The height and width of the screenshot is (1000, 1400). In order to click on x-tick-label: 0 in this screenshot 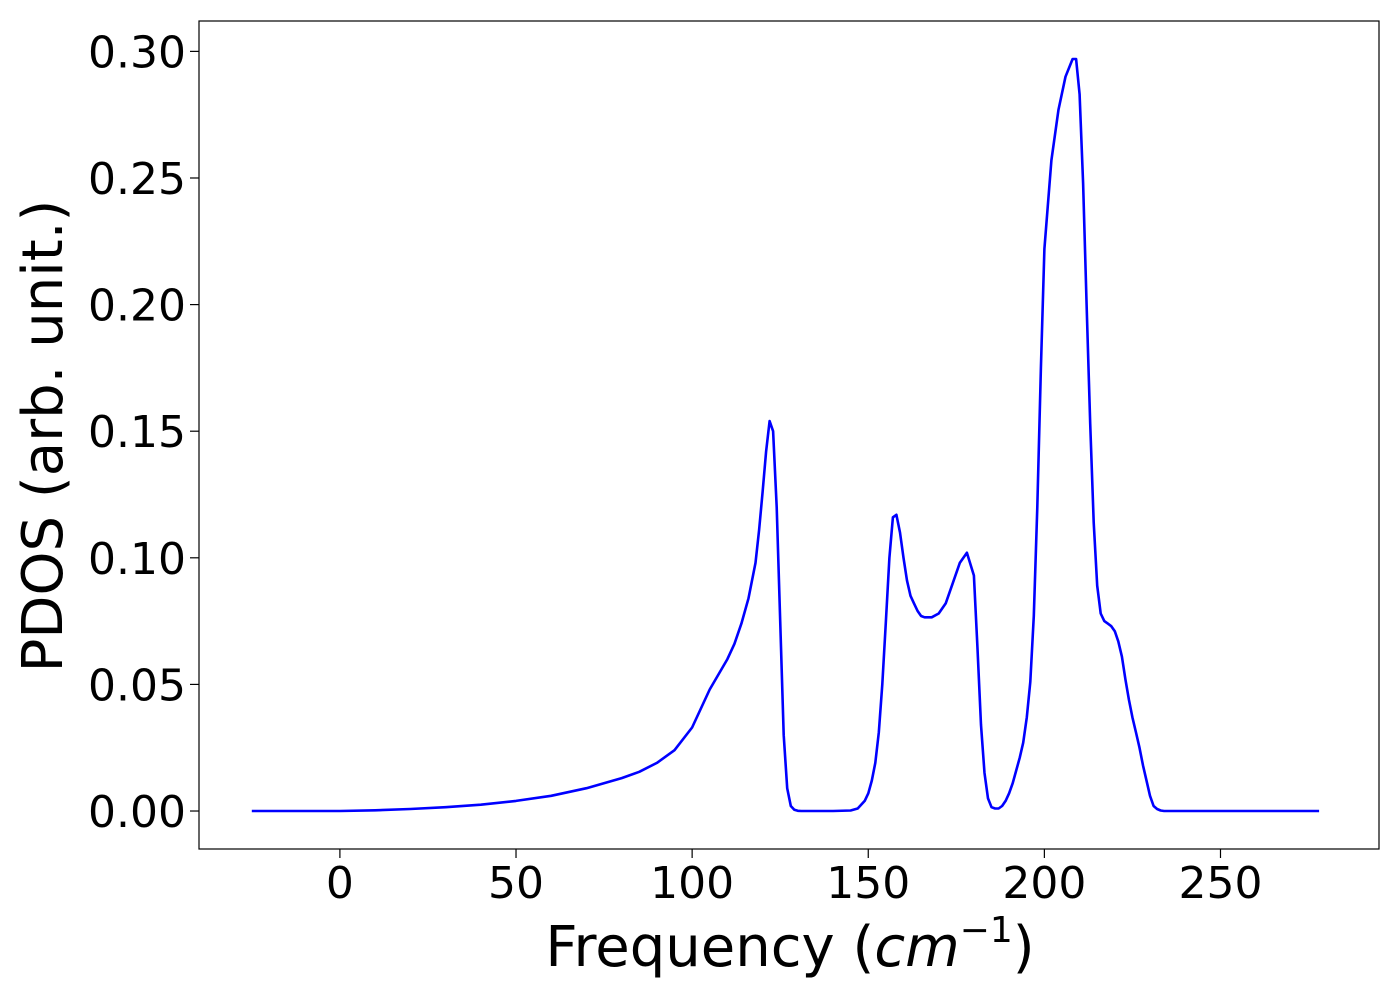, I will do `click(340, 883)`.